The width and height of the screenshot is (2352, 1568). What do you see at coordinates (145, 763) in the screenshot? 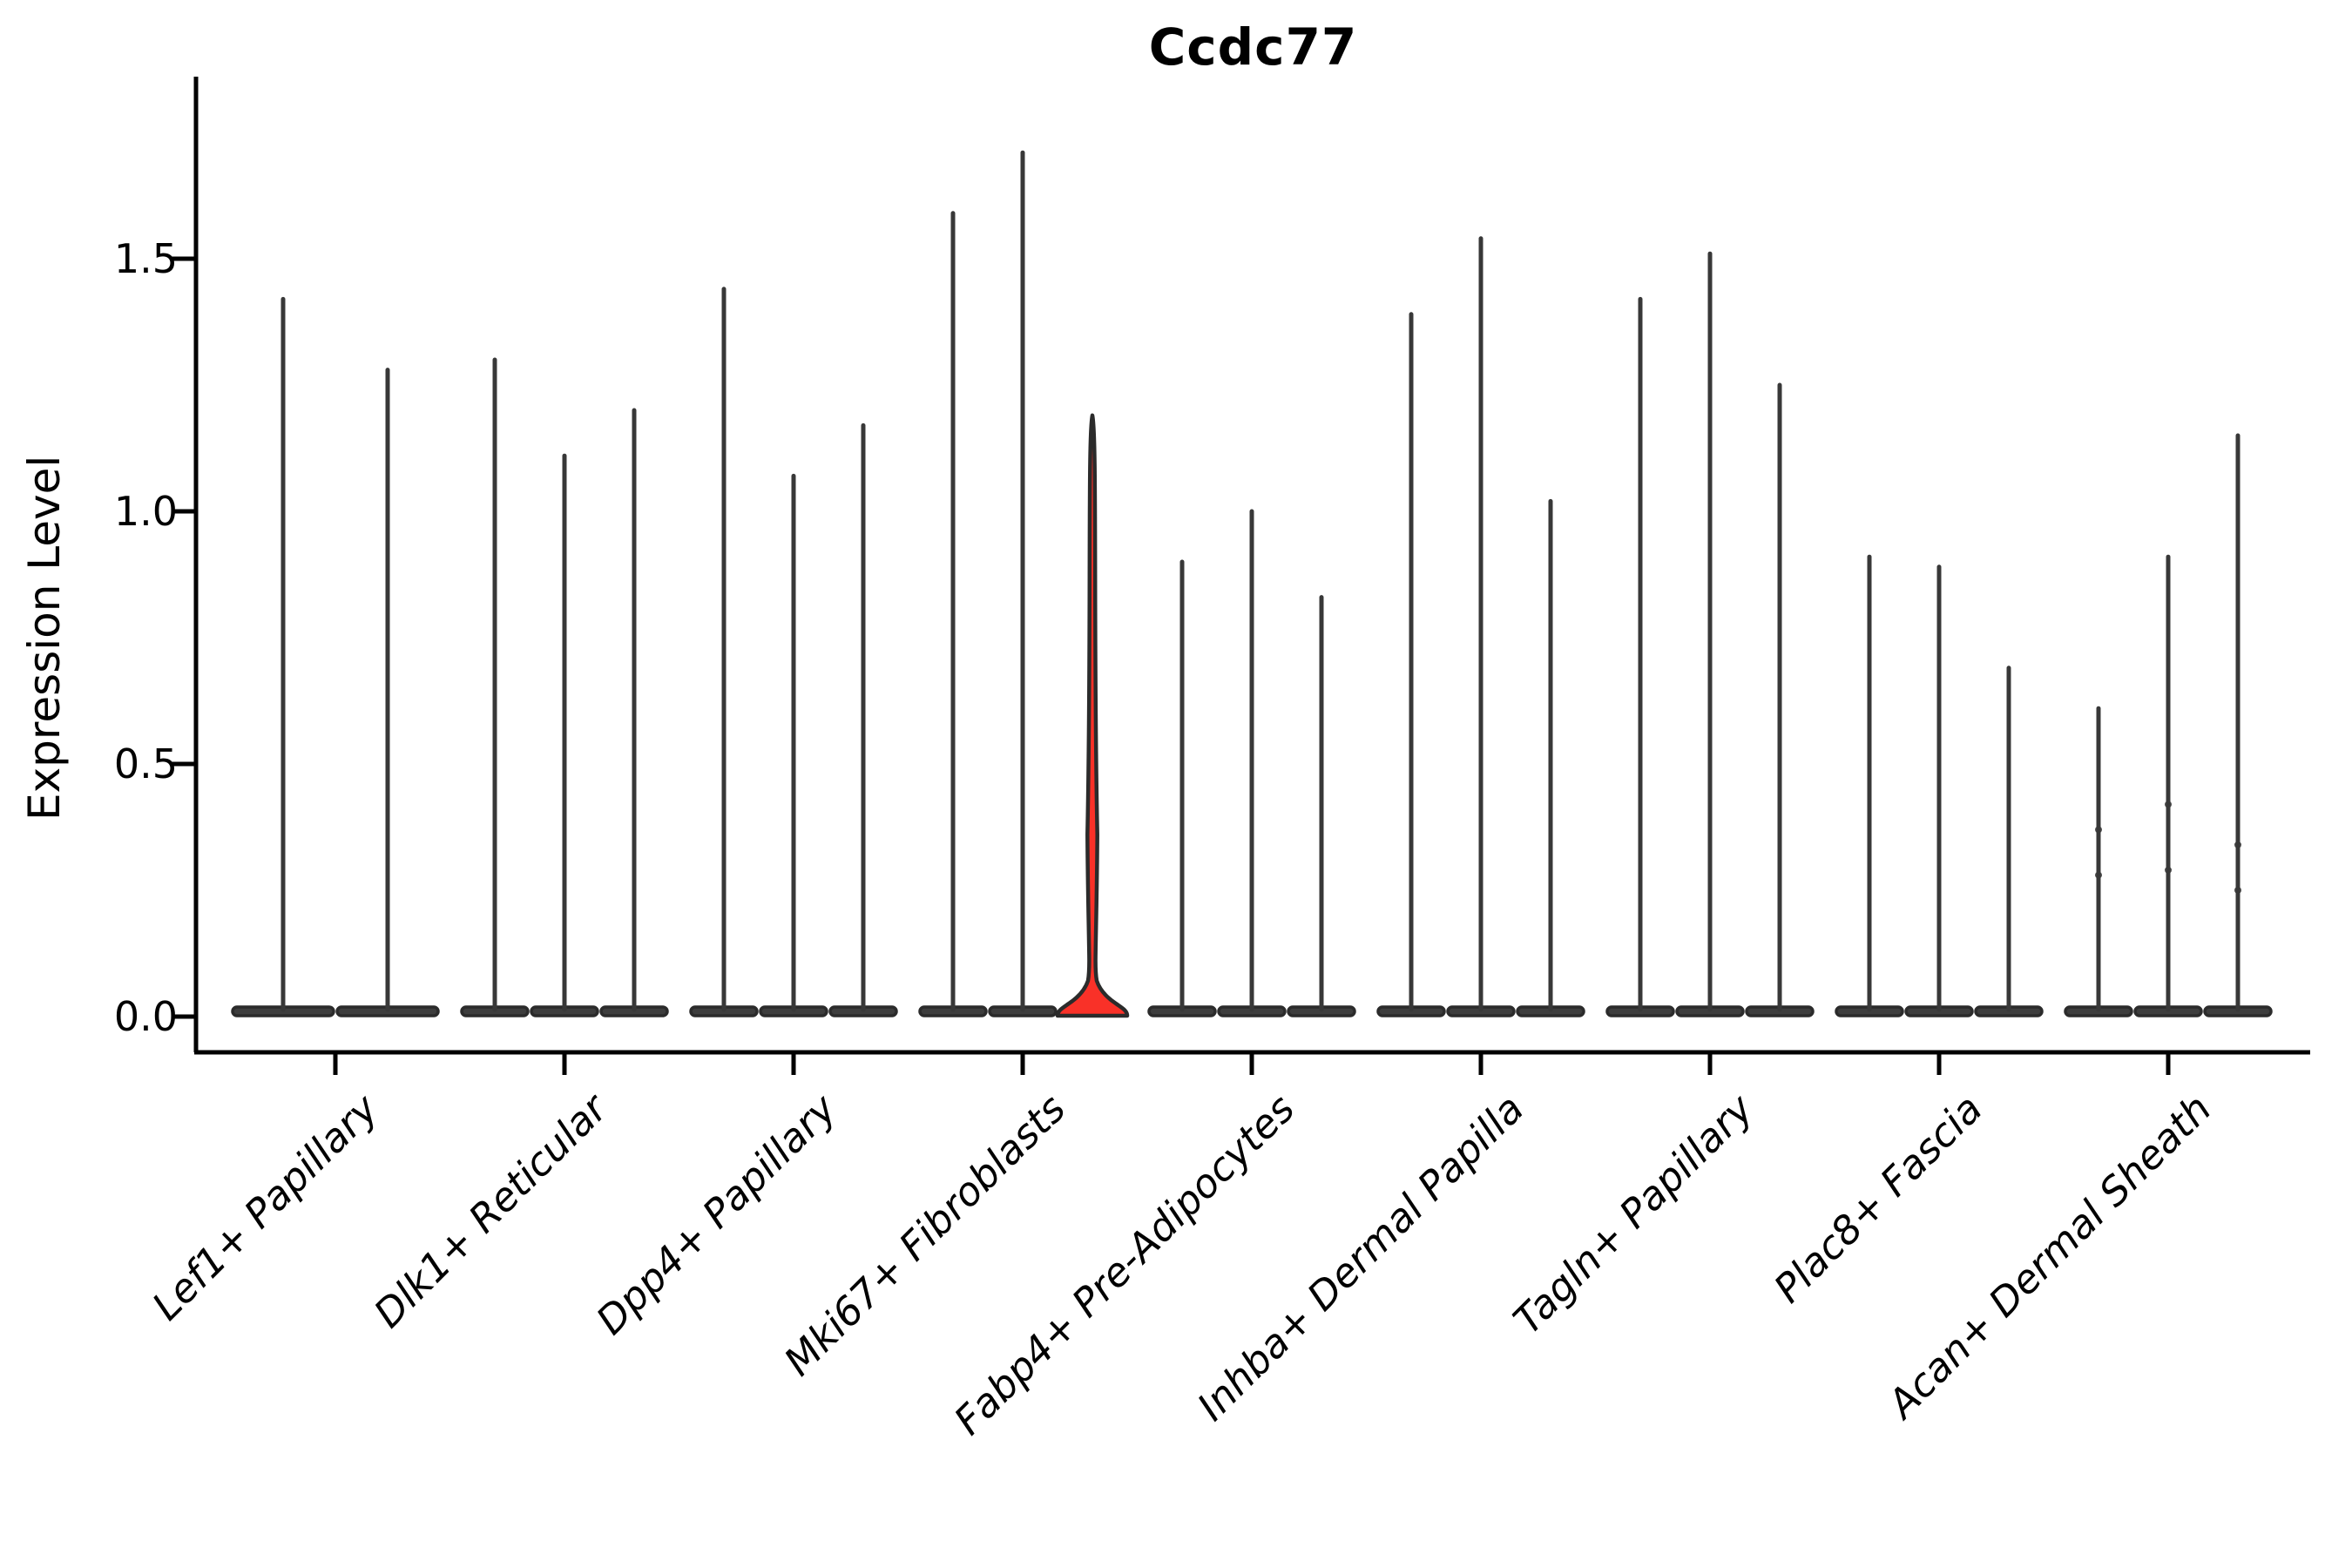
I see `y-tick-label: 0.5` at bounding box center [145, 763].